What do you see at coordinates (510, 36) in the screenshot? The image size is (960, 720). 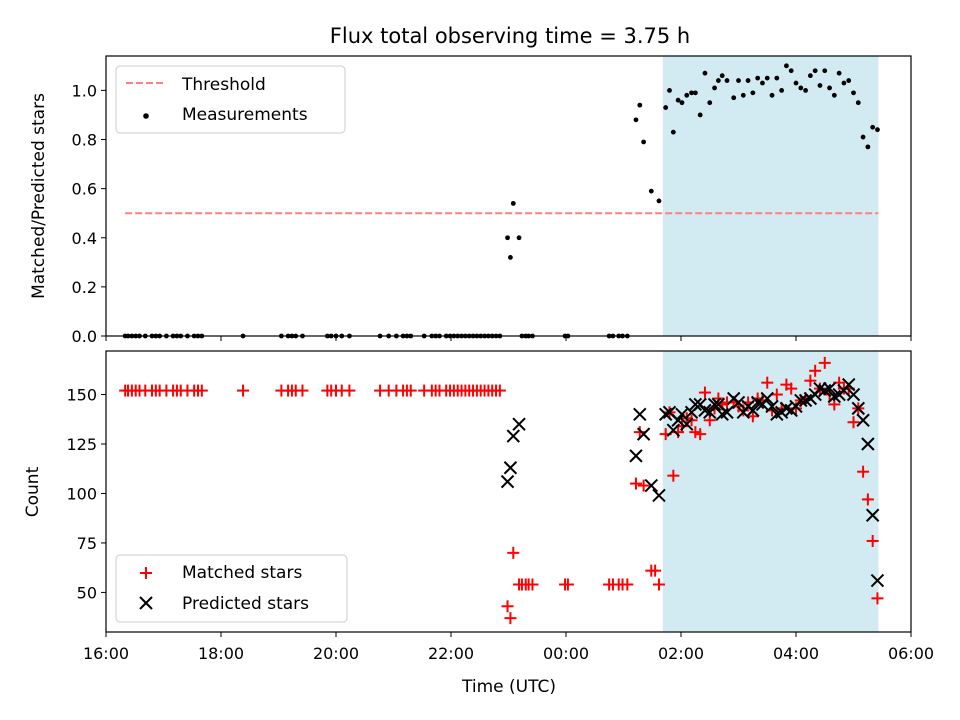 I see `chart-title: Flux total observing time = 3.75 h` at bounding box center [510, 36].